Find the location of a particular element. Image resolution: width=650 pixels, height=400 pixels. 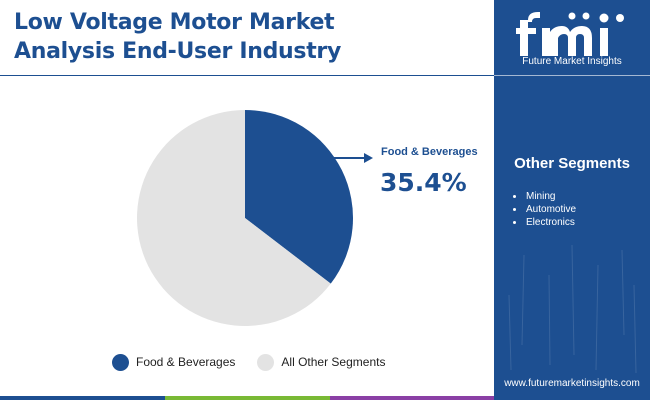

title-line-1: Low Voltage Motor Market is located at coordinates (174, 22).